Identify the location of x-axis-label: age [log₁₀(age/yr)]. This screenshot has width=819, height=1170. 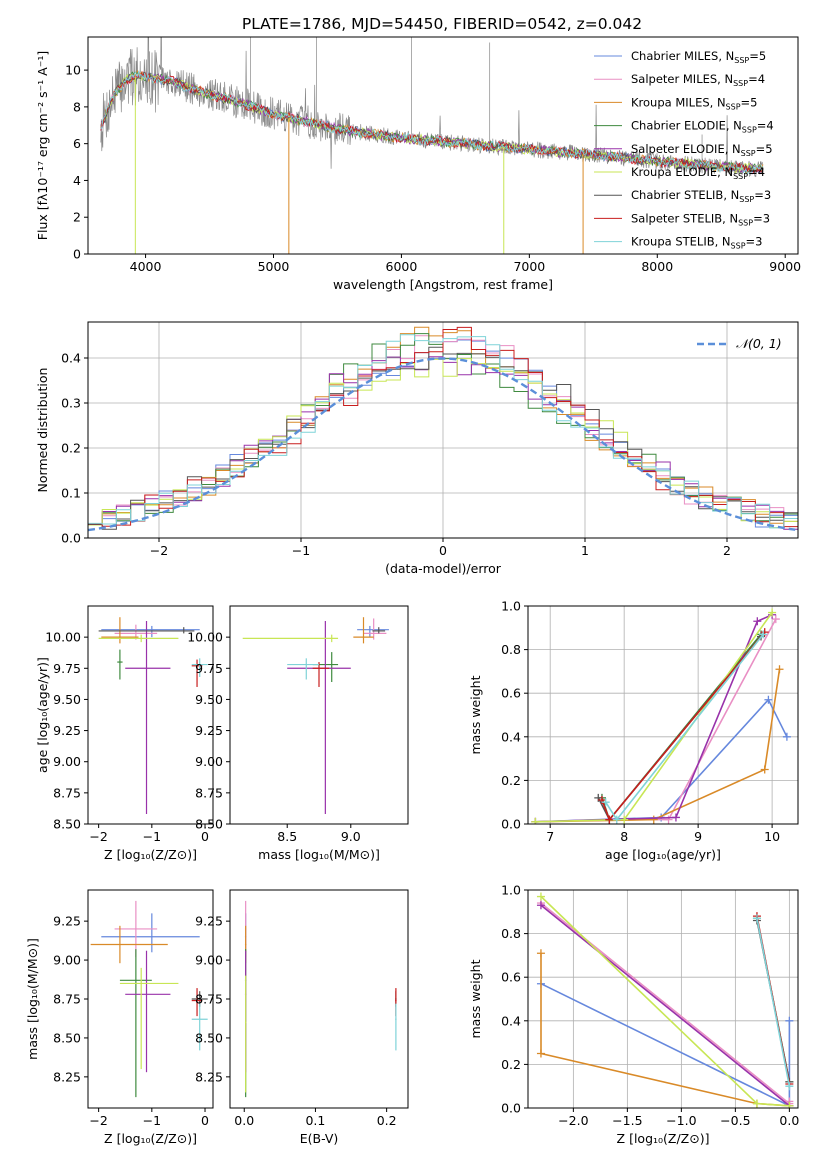
(663, 854).